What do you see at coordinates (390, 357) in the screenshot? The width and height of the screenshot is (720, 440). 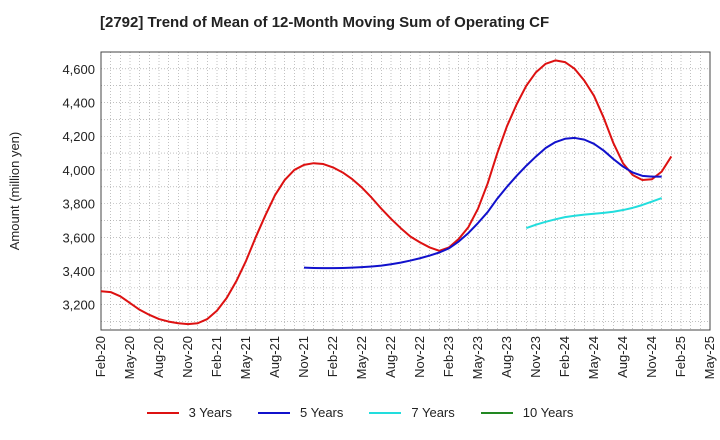 I see `x-tick-label: Aug-22` at bounding box center [390, 357].